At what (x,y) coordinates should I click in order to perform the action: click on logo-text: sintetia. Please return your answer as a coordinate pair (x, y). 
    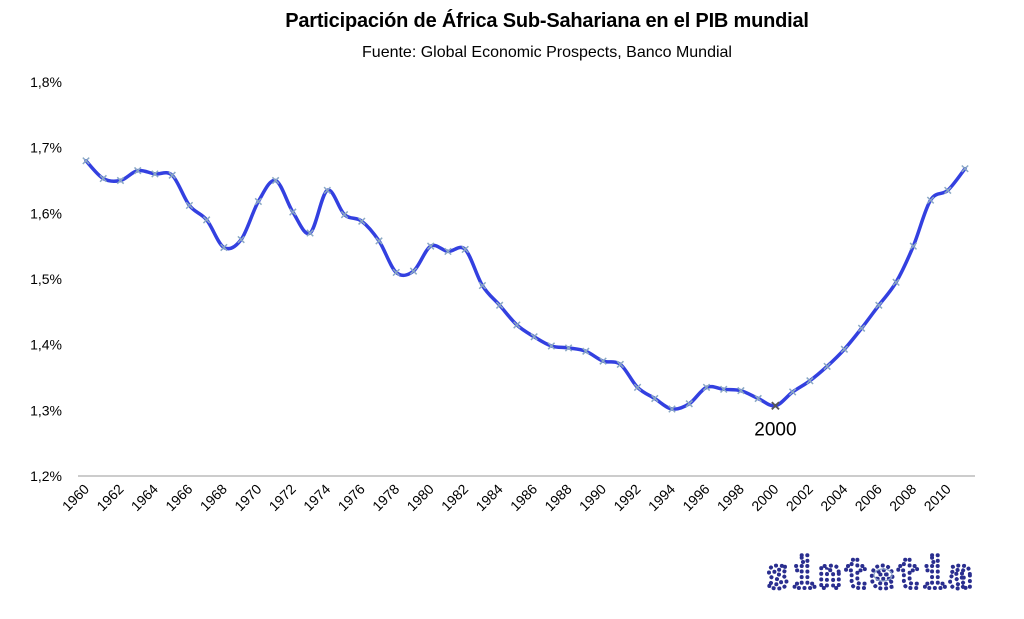
    Looking at the image, I should click on (870, 575).